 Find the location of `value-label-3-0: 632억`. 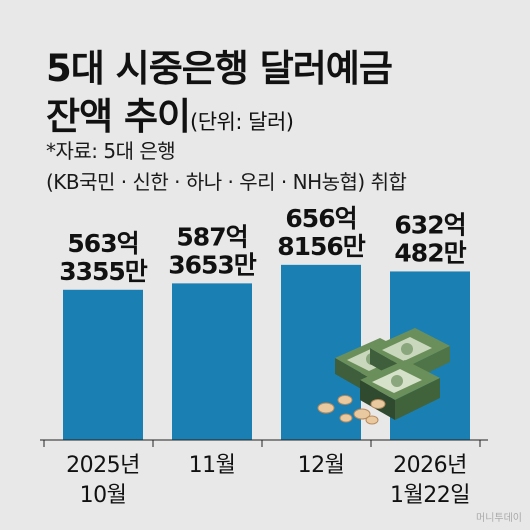

value-label-3-0: 632억 is located at coordinates (429, 224).